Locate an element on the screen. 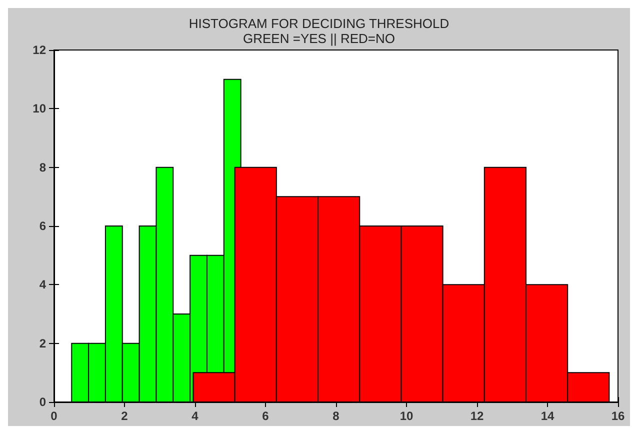 Image resolution: width=638 pixels, height=434 pixels. x-tick-label: 12 is located at coordinates (477, 416).